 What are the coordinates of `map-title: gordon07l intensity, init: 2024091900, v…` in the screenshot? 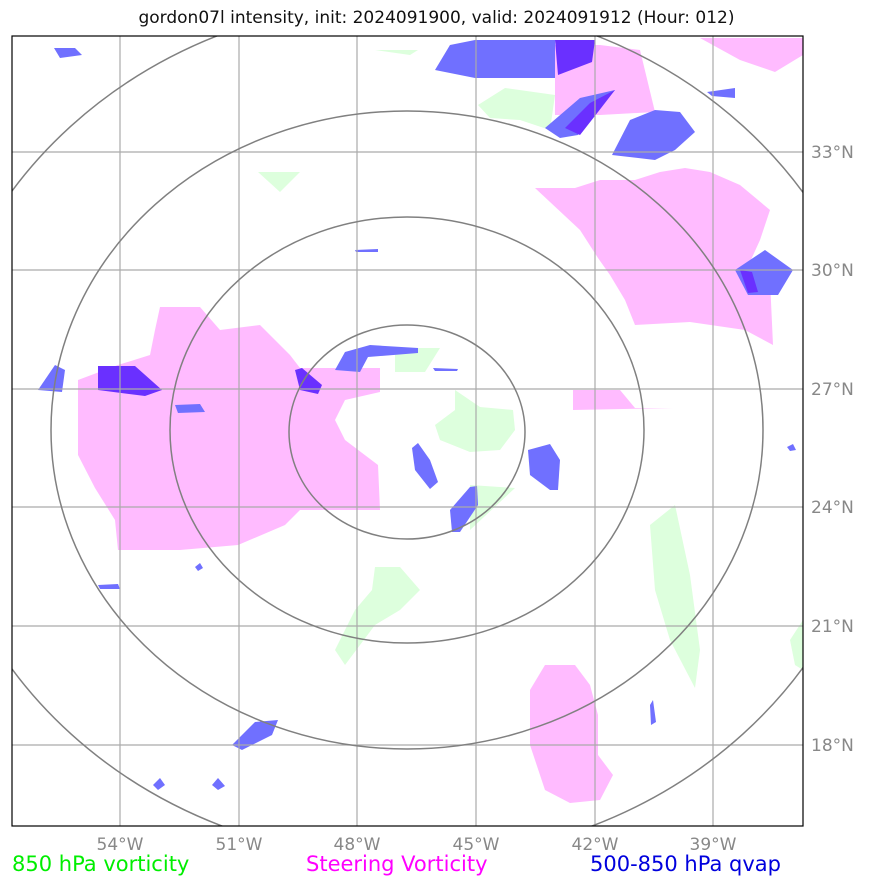 It's located at (436, 18).